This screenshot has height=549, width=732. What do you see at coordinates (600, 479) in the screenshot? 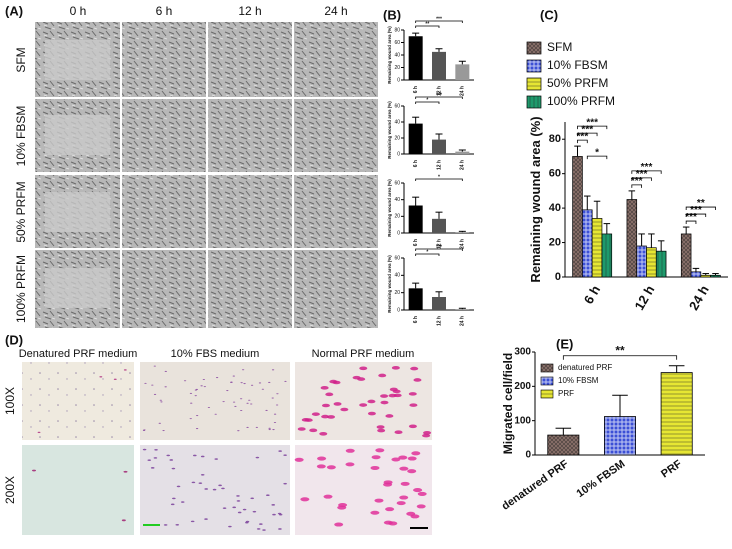
I see `x-tick-label: 10% FBSM` at bounding box center [600, 479].